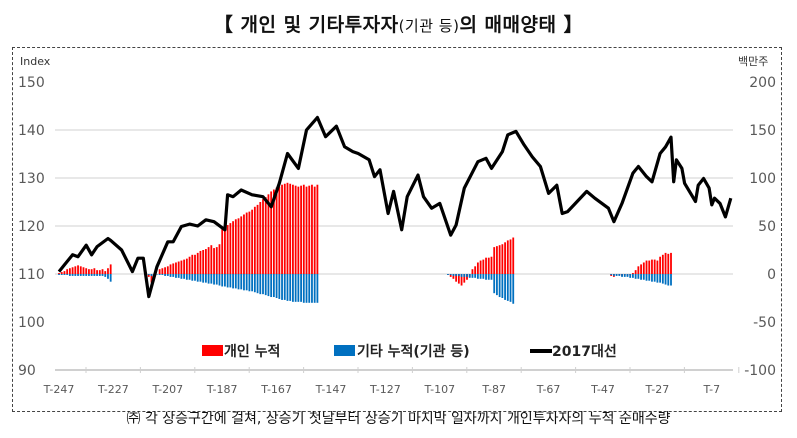 The image size is (797, 438). I want to click on right-tick-label: 100, so click(762, 179).